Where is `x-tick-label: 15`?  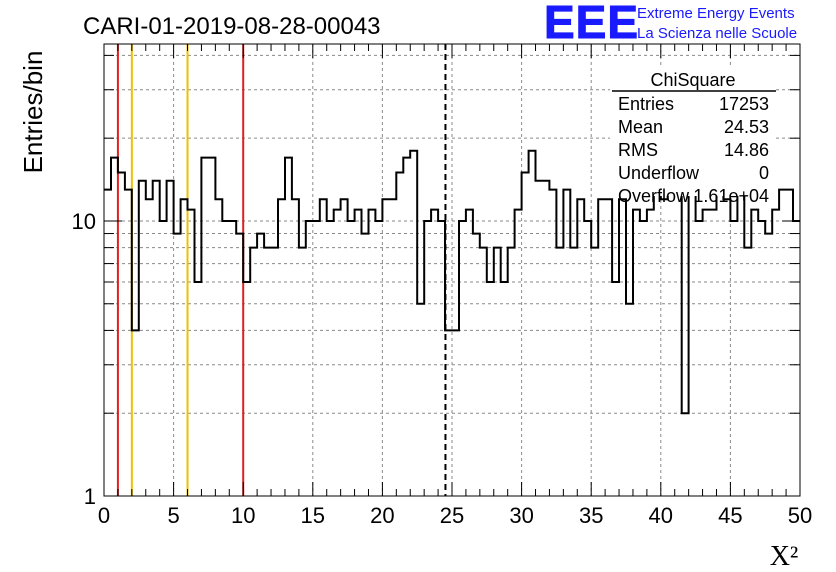
x-tick-label: 15 is located at coordinates (313, 515).